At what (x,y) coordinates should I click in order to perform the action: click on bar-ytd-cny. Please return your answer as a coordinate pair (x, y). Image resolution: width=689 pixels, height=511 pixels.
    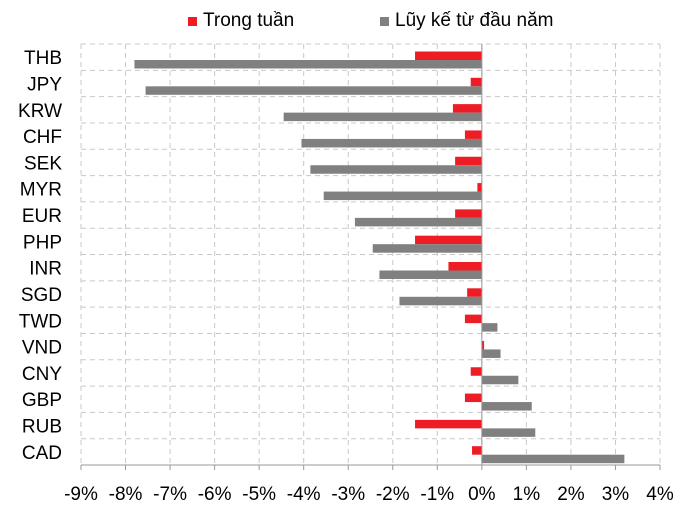
    Looking at the image, I should click on (500, 380).